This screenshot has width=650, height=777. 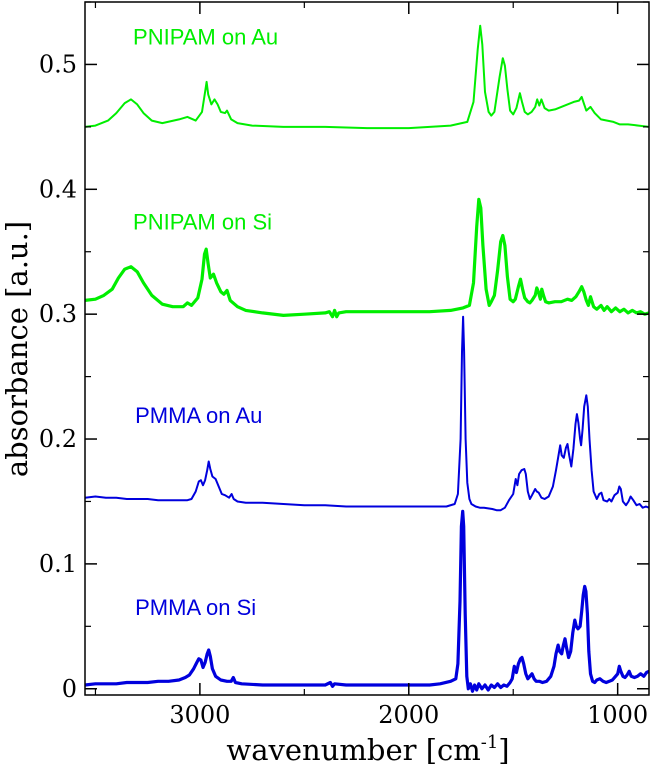 What do you see at coordinates (17, 349) in the screenshot?
I see `y-axis-title: absorbance [a.u.]` at bounding box center [17, 349].